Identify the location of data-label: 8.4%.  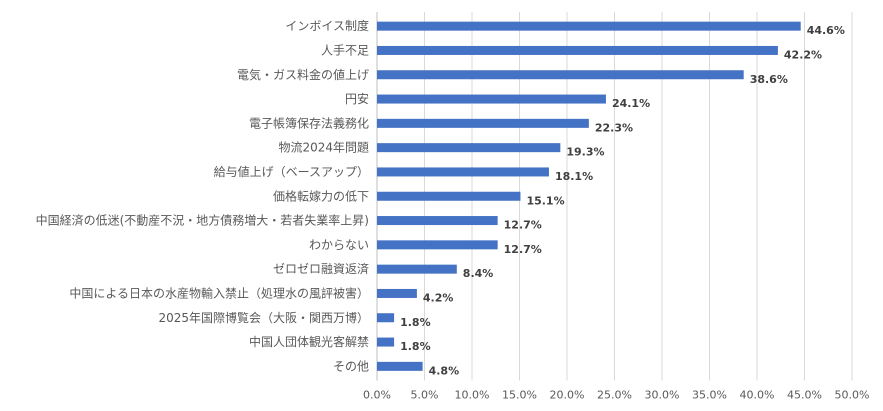
(478, 273).